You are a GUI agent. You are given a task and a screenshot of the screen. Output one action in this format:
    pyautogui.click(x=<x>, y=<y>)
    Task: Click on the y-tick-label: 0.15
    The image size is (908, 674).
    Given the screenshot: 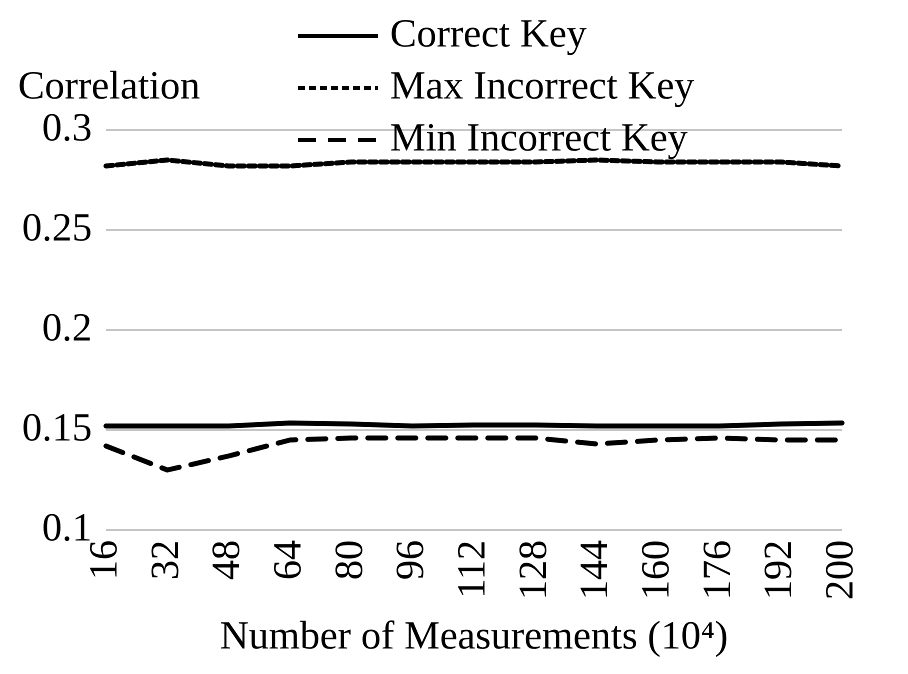 What is the action you would take?
    pyautogui.click(x=57, y=427)
    